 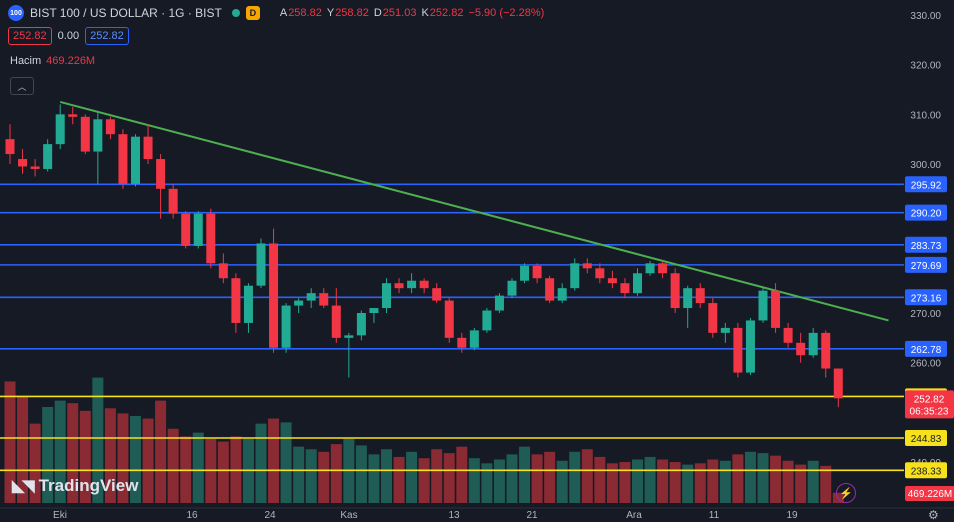 I want to click on level-label: 290.20, so click(x=926, y=214).